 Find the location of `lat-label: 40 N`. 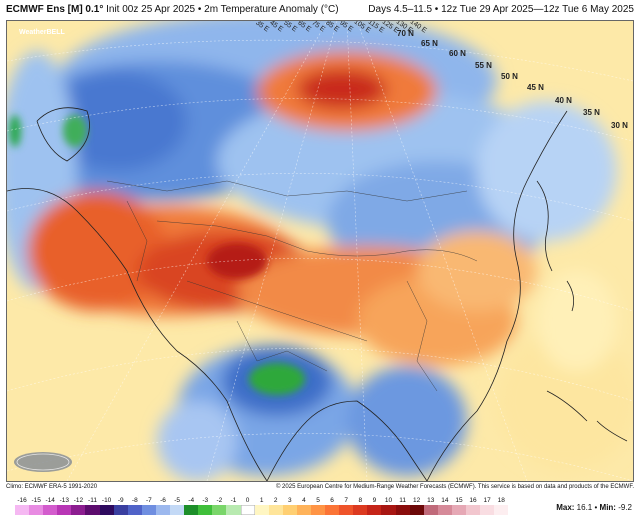

lat-label: 40 N is located at coordinates (563, 100).